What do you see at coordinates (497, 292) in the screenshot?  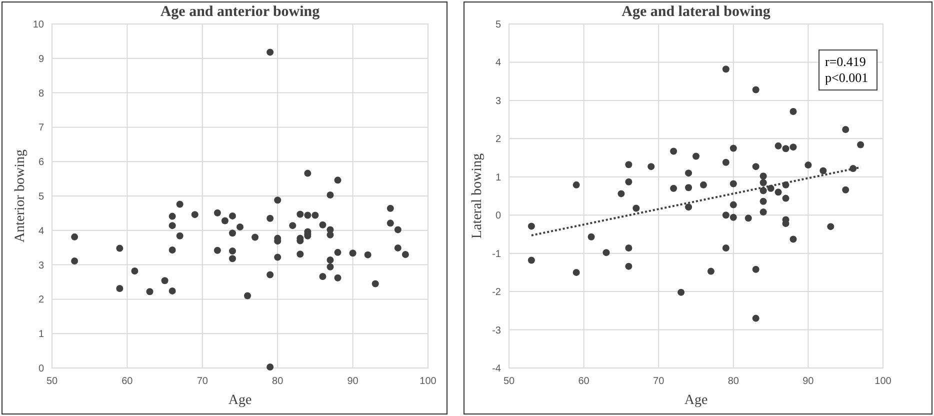 I see `y-tick-label: -2` at bounding box center [497, 292].